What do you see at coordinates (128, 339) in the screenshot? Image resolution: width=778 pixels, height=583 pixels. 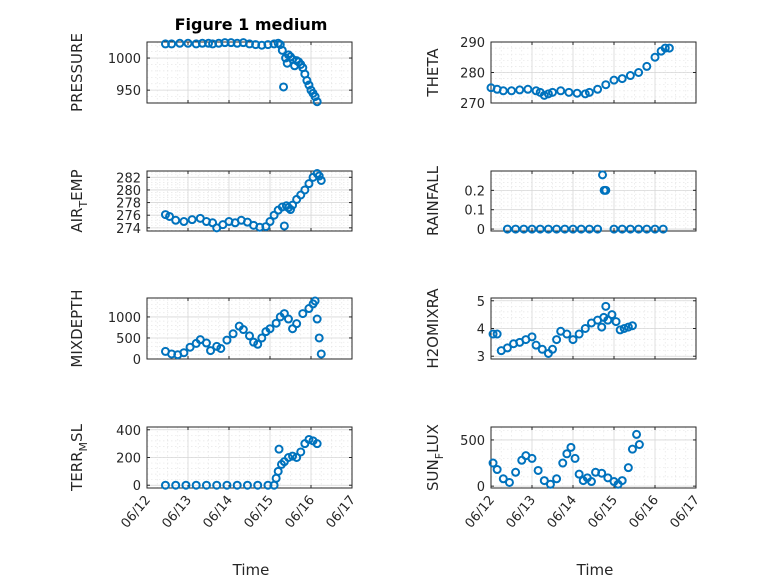 I see `y-tick-label: 500` at bounding box center [128, 339].